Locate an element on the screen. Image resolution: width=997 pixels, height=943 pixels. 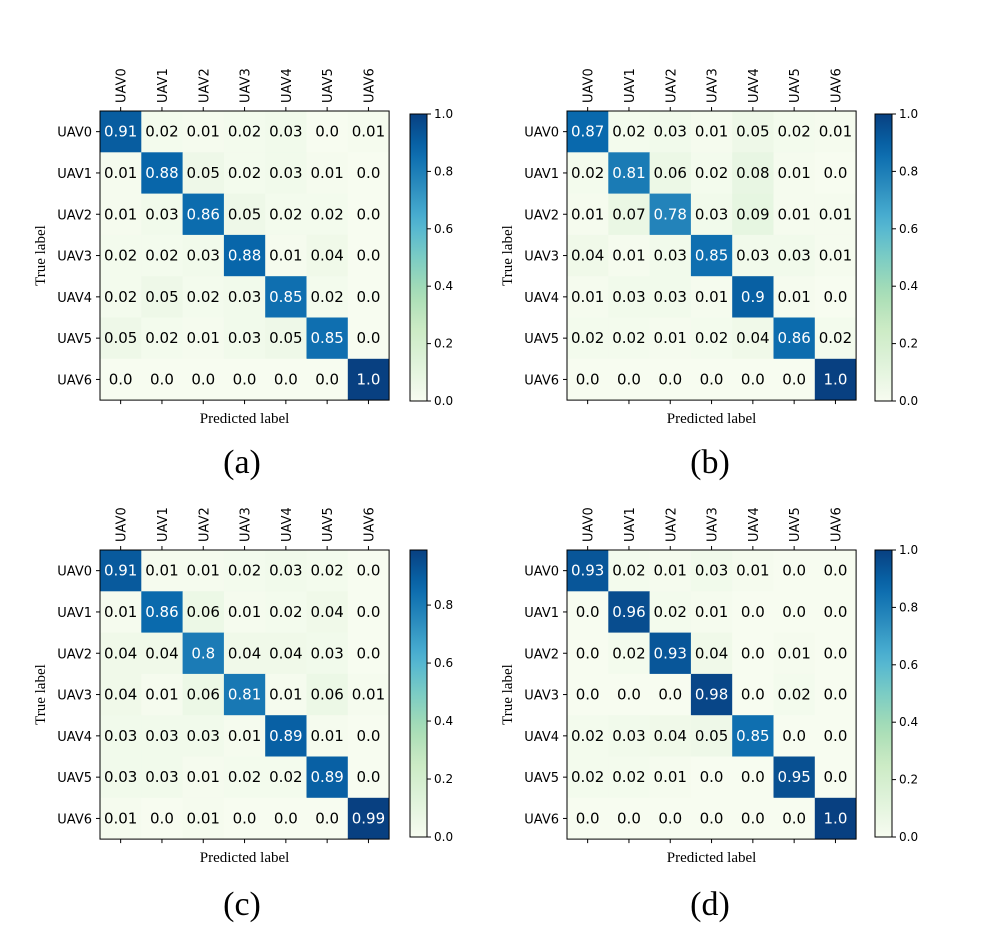
y-tick-label: UAV3 is located at coordinates (541, 696).